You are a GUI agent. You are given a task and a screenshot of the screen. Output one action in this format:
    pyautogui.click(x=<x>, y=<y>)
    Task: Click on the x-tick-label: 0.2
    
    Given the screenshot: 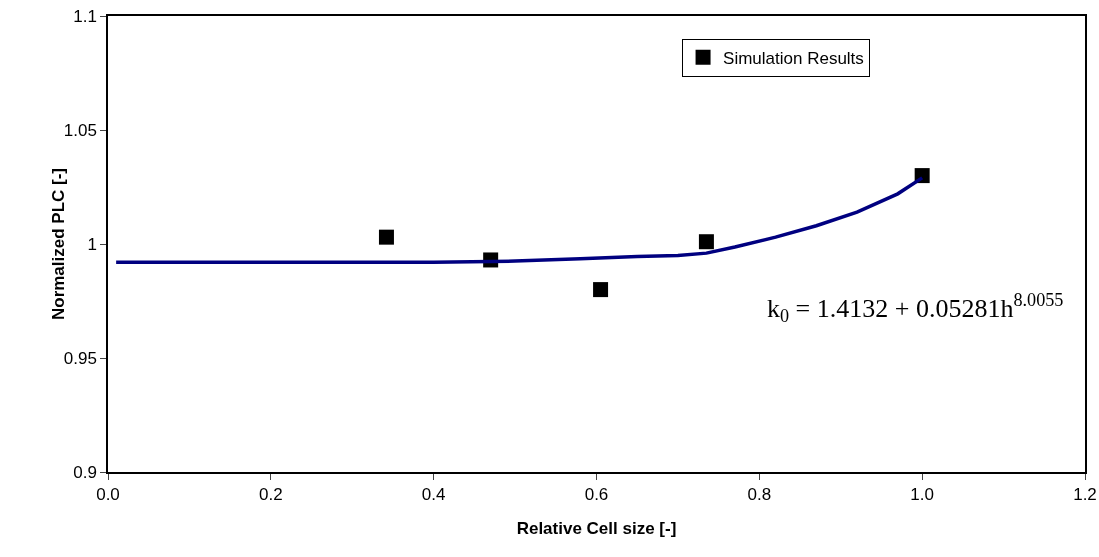 What is the action you would take?
    pyautogui.click(x=271, y=495)
    